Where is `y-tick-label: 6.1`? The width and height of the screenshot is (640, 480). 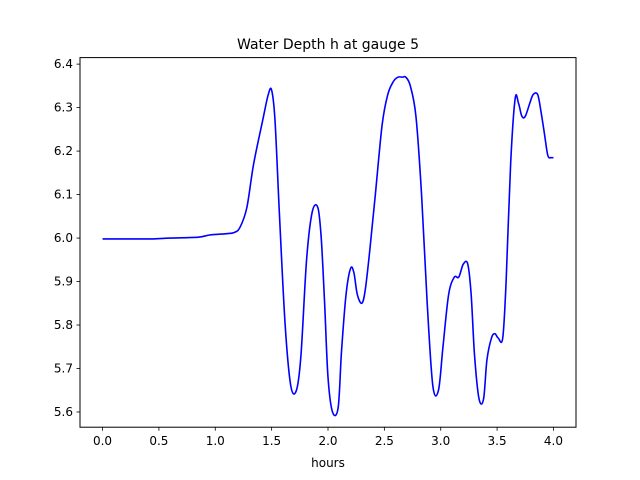 y-tick-label: 6.1 is located at coordinates (63, 195).